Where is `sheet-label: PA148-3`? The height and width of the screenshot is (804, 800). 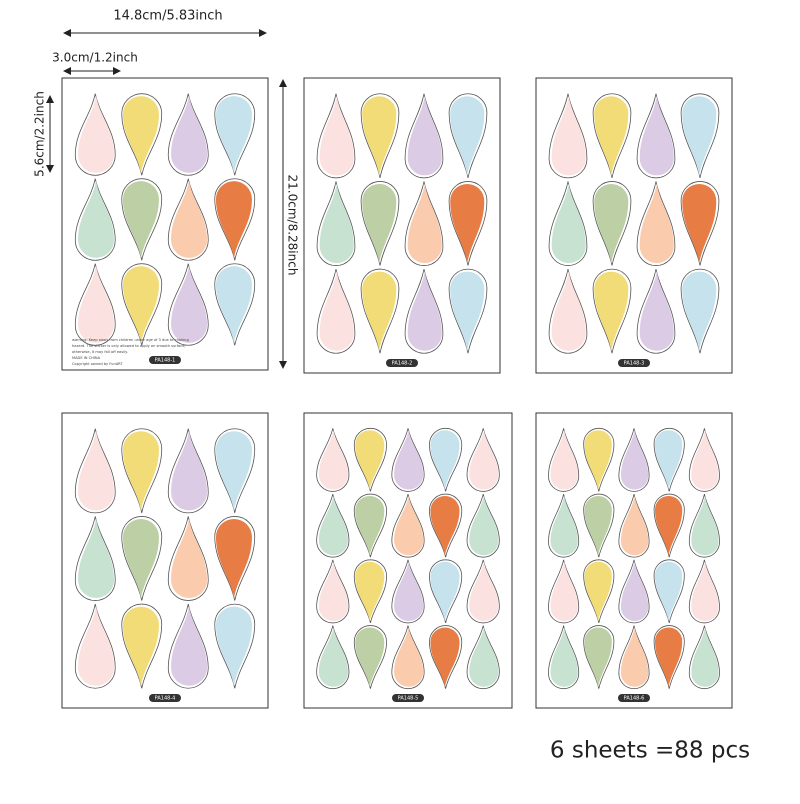 sheet-label: PA148-3 is located at coordinates (634, 364).